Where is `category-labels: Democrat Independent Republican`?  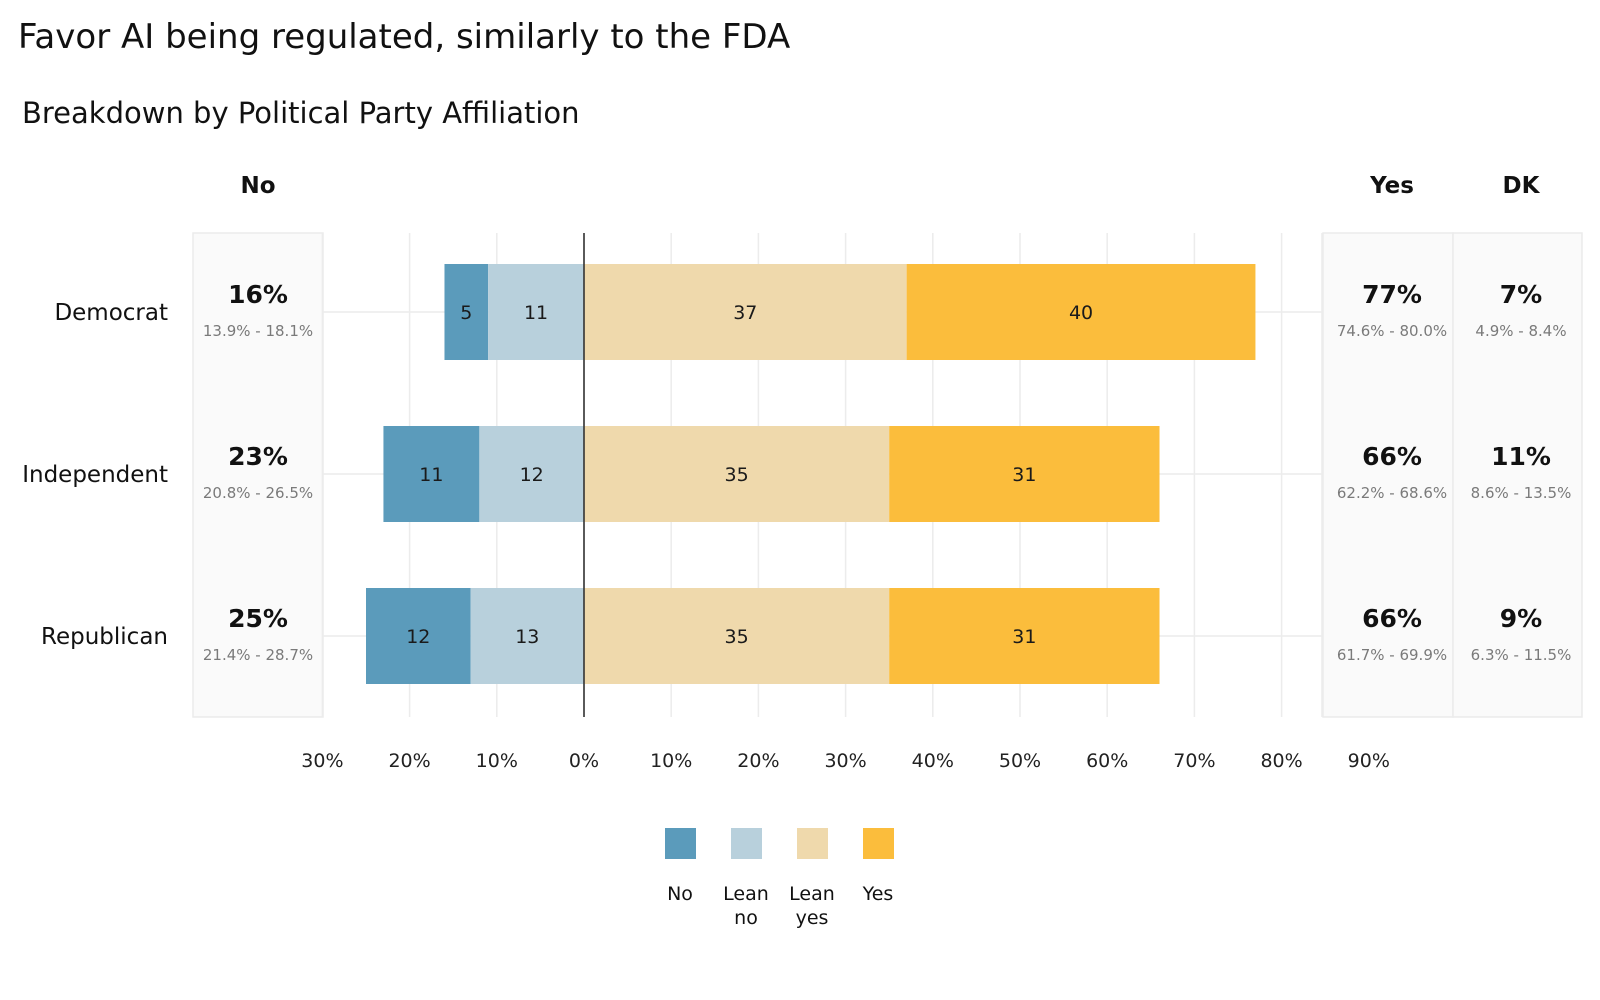 category-labels: Democrat Independent Republican is located at coordinates (95, 475).